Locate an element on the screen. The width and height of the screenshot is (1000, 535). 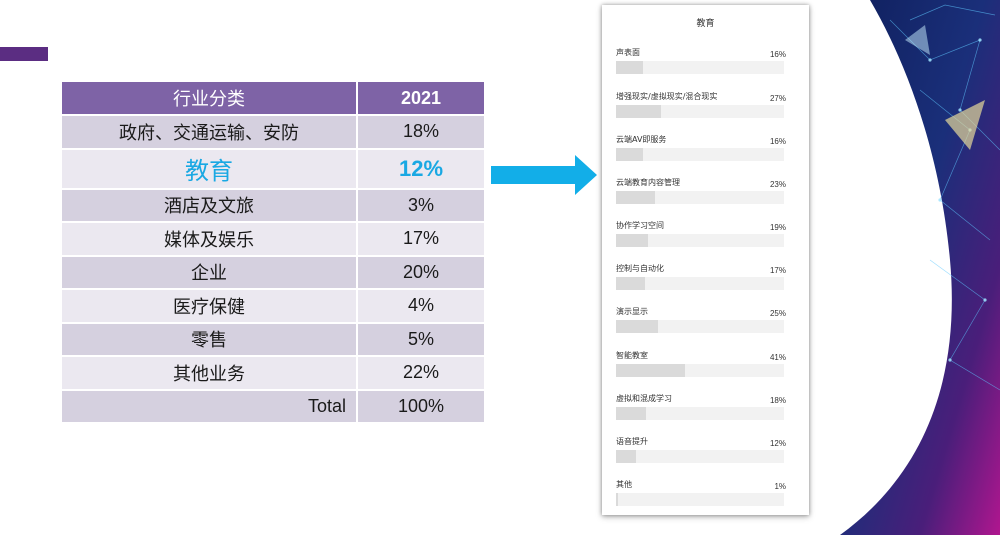
panel-item: 演示显示 25% is located at coordinates (701, 324).